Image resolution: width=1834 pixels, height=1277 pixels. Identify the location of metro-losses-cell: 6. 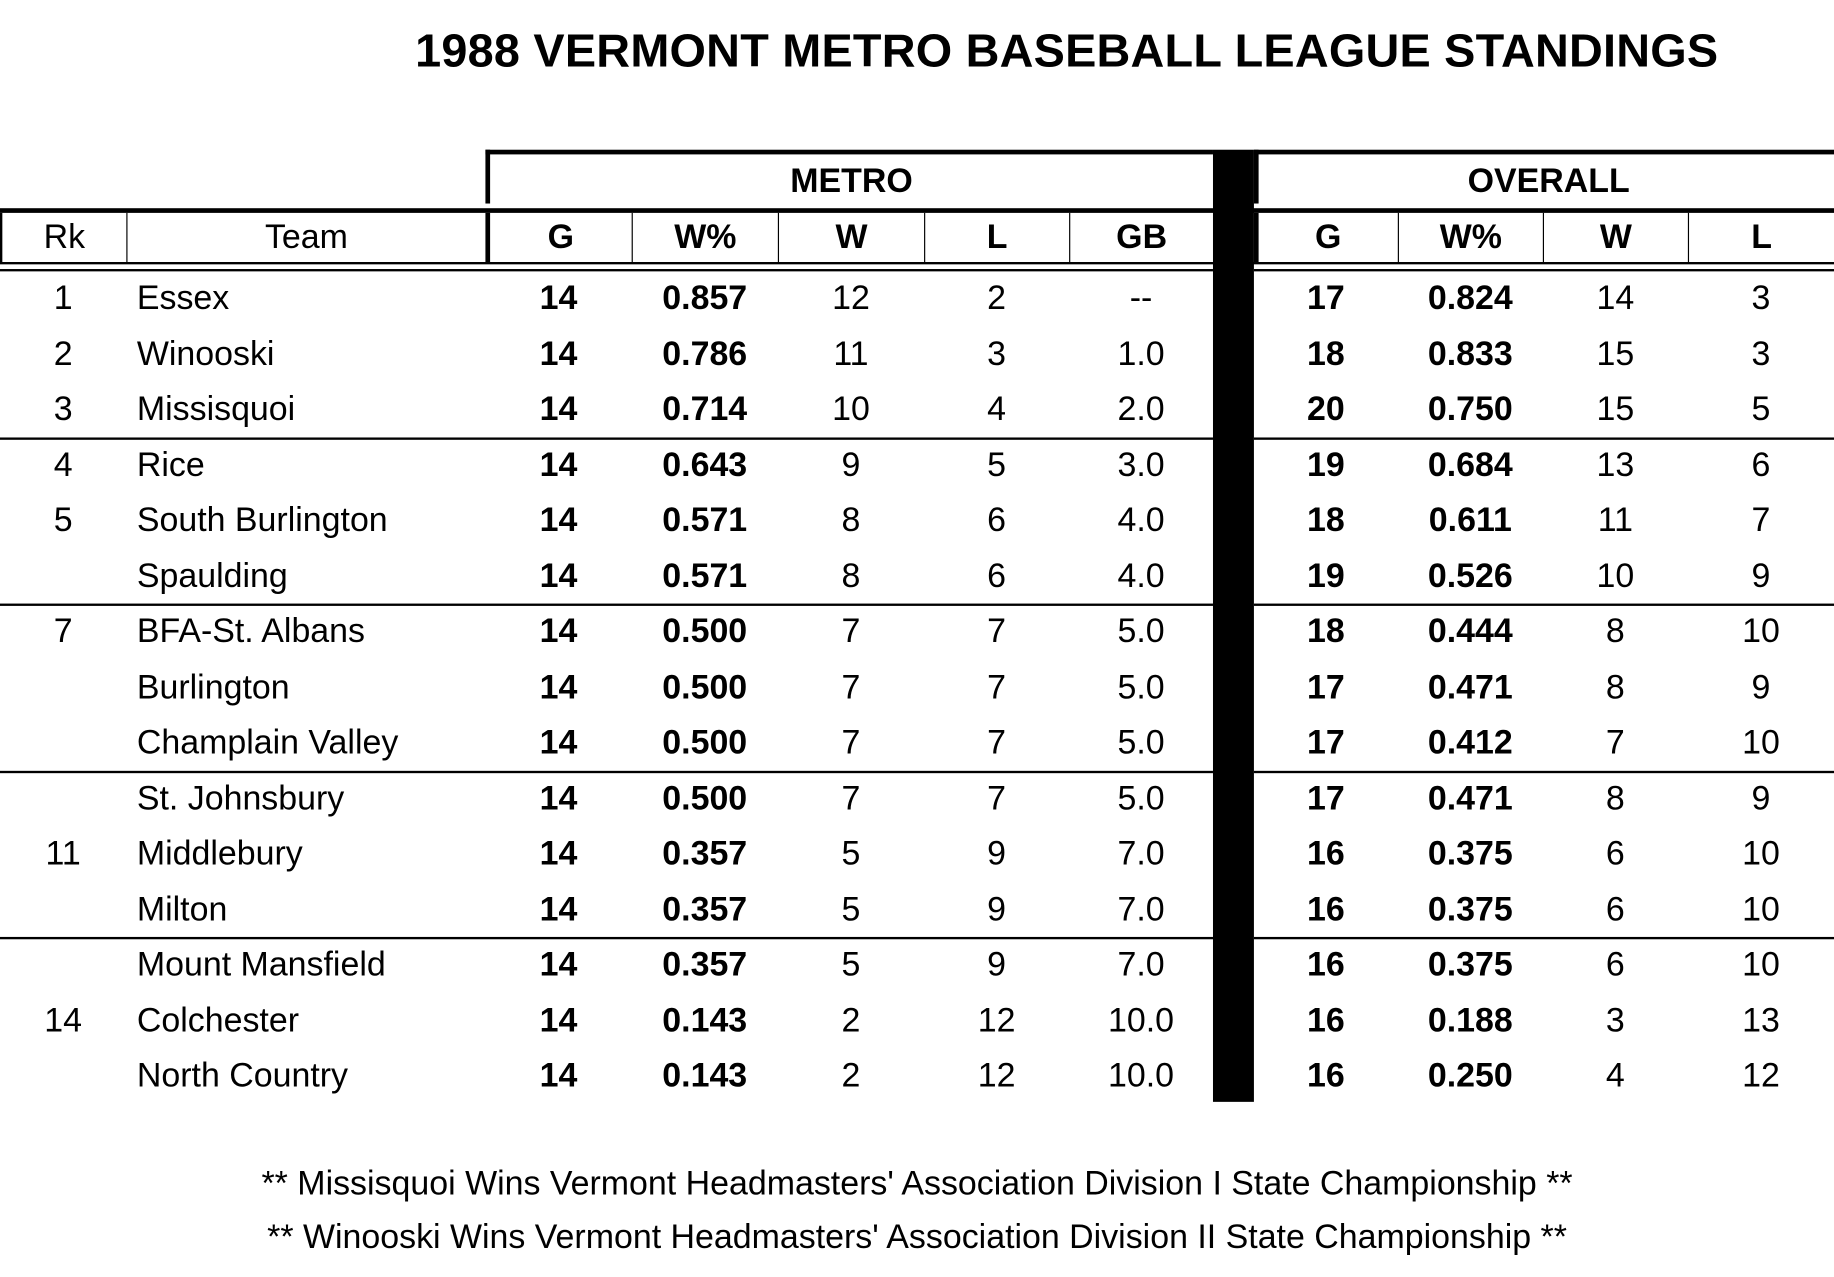
(997, 520).